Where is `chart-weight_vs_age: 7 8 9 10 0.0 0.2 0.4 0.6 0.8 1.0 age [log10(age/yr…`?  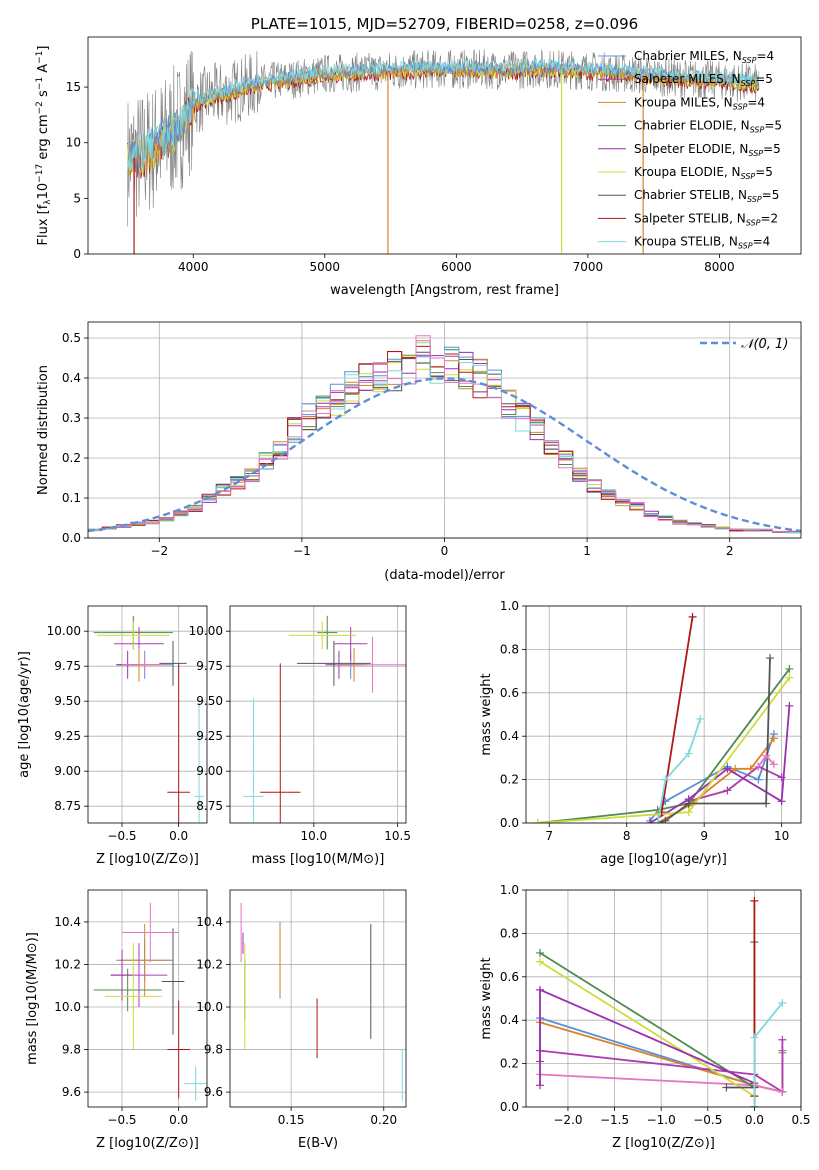
chart-weight_vs_age: 7 8 9 10 0.0 0.2 0.4 0.6 0.8 1.0 age [log10(age/yr… is located at coordinates (640, 733).